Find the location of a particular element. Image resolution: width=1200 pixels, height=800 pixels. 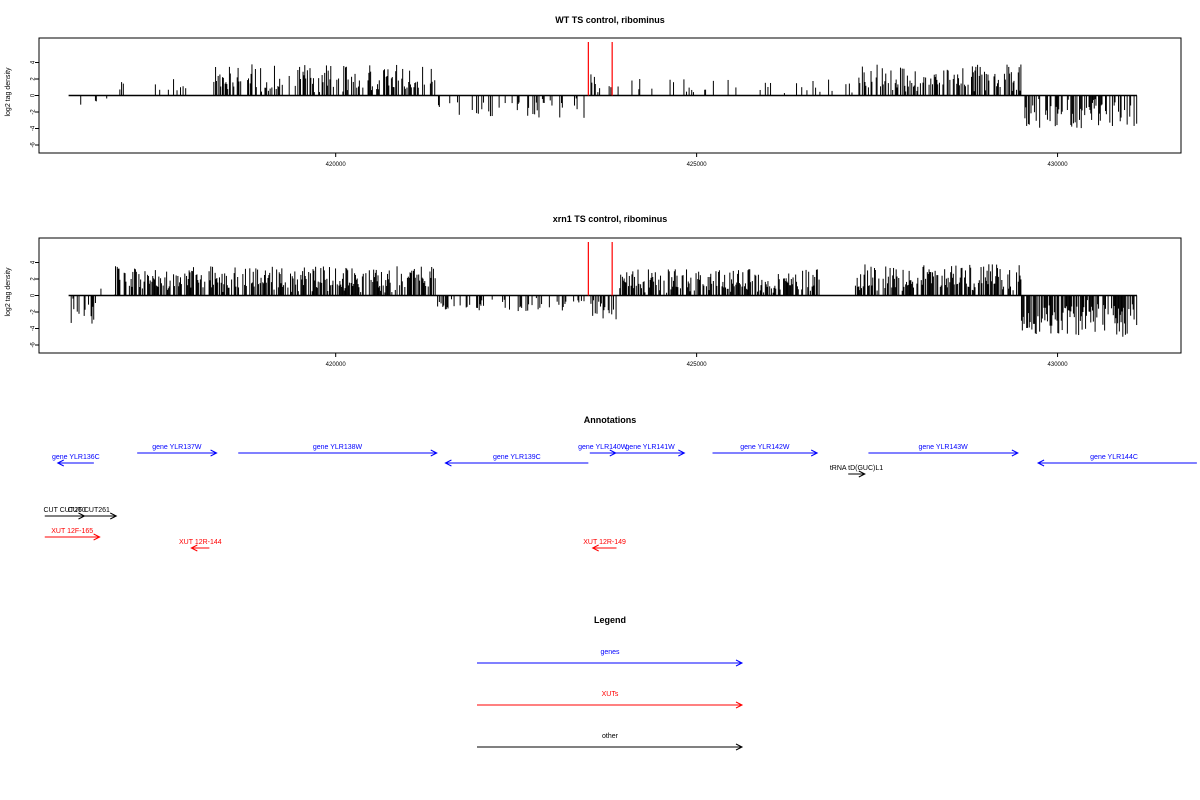

annotations-title: Annotations is located at coordinates (610, 420).